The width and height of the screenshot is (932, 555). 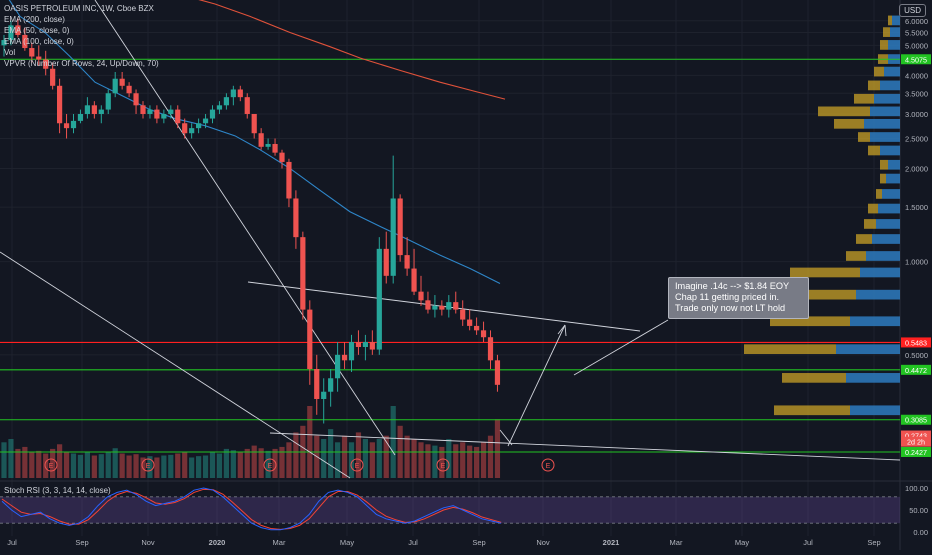 I want to click on price-tick-label: 2.0000, so click(x=916, y=168).